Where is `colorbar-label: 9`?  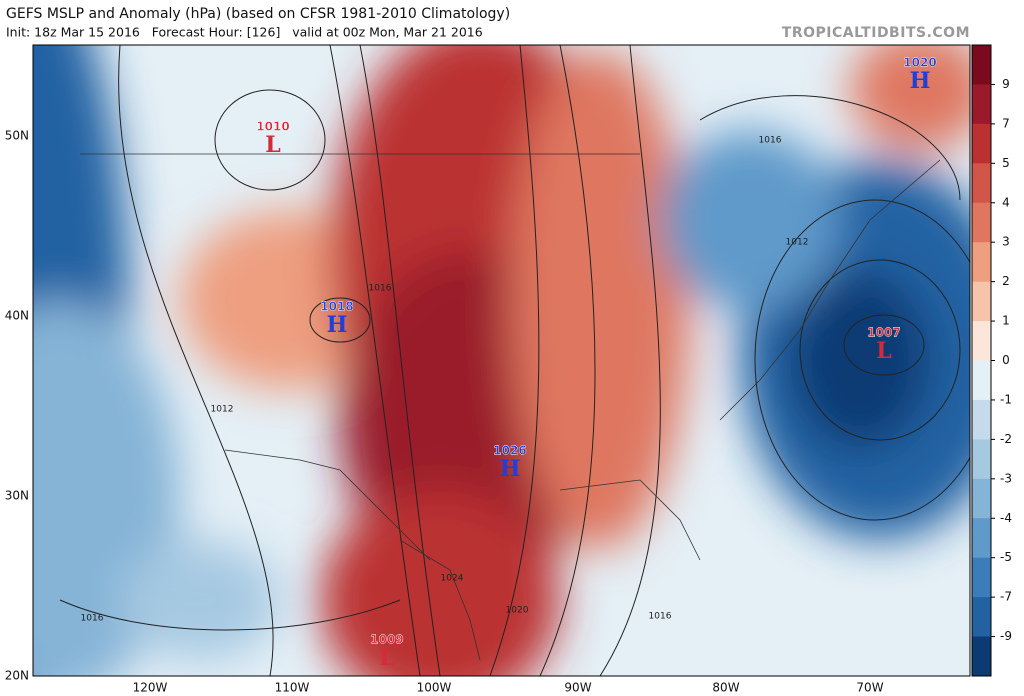 colorbar-label: 9 is located at coordinates (1006, 84).